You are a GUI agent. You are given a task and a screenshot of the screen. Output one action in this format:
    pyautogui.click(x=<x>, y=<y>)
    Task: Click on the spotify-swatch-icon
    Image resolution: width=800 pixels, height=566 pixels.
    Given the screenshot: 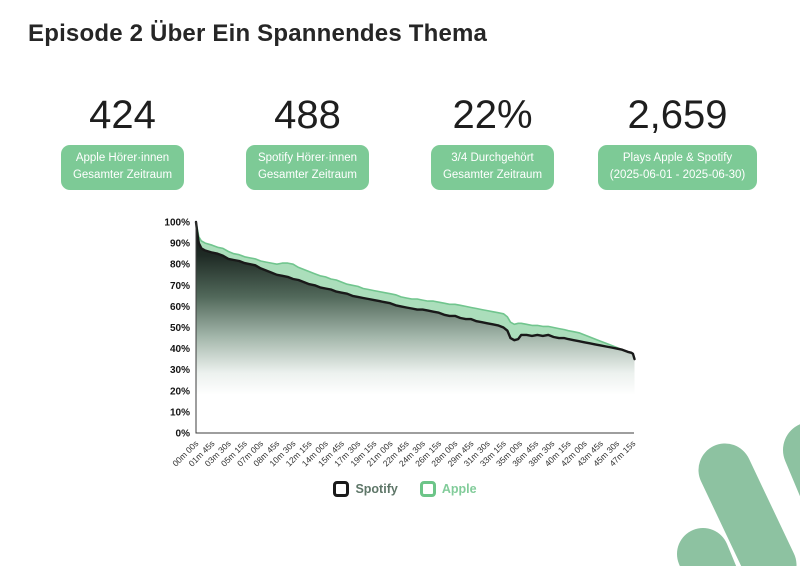 What is the action you would take?
    pyautogui.click(x=341, y=489)
    